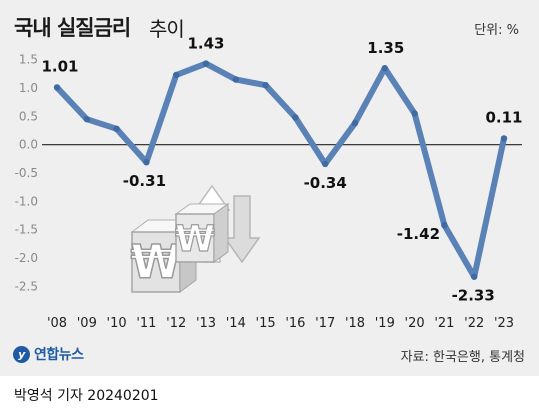 The height and width of the screenshot is (409, 539). What do you see at coordinates (444, 323) in the screenshot?
I see `x-tick-label: '21` at bounding box center [444, 323].